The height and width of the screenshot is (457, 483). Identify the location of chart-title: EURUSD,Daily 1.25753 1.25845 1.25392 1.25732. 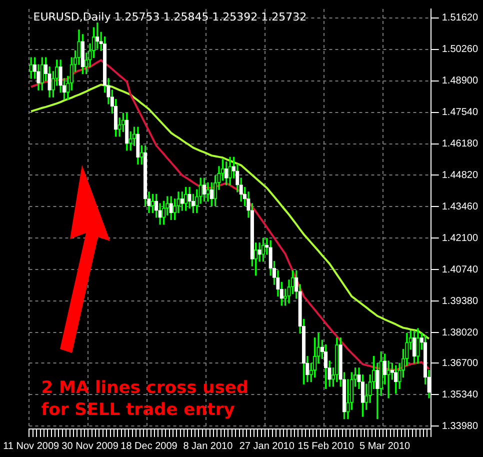
(170, 17).